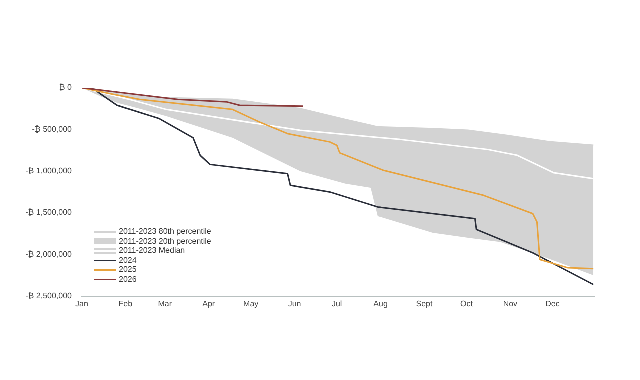  I want to click on x-tick-label: Dec, so click(553, 303).